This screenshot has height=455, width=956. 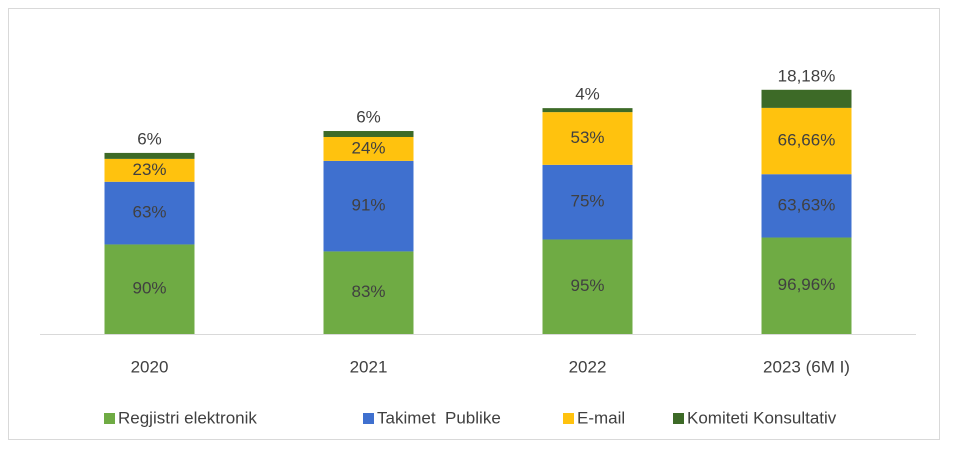 I want to click on data-label: 66,66%, so click(x=807, y=140).